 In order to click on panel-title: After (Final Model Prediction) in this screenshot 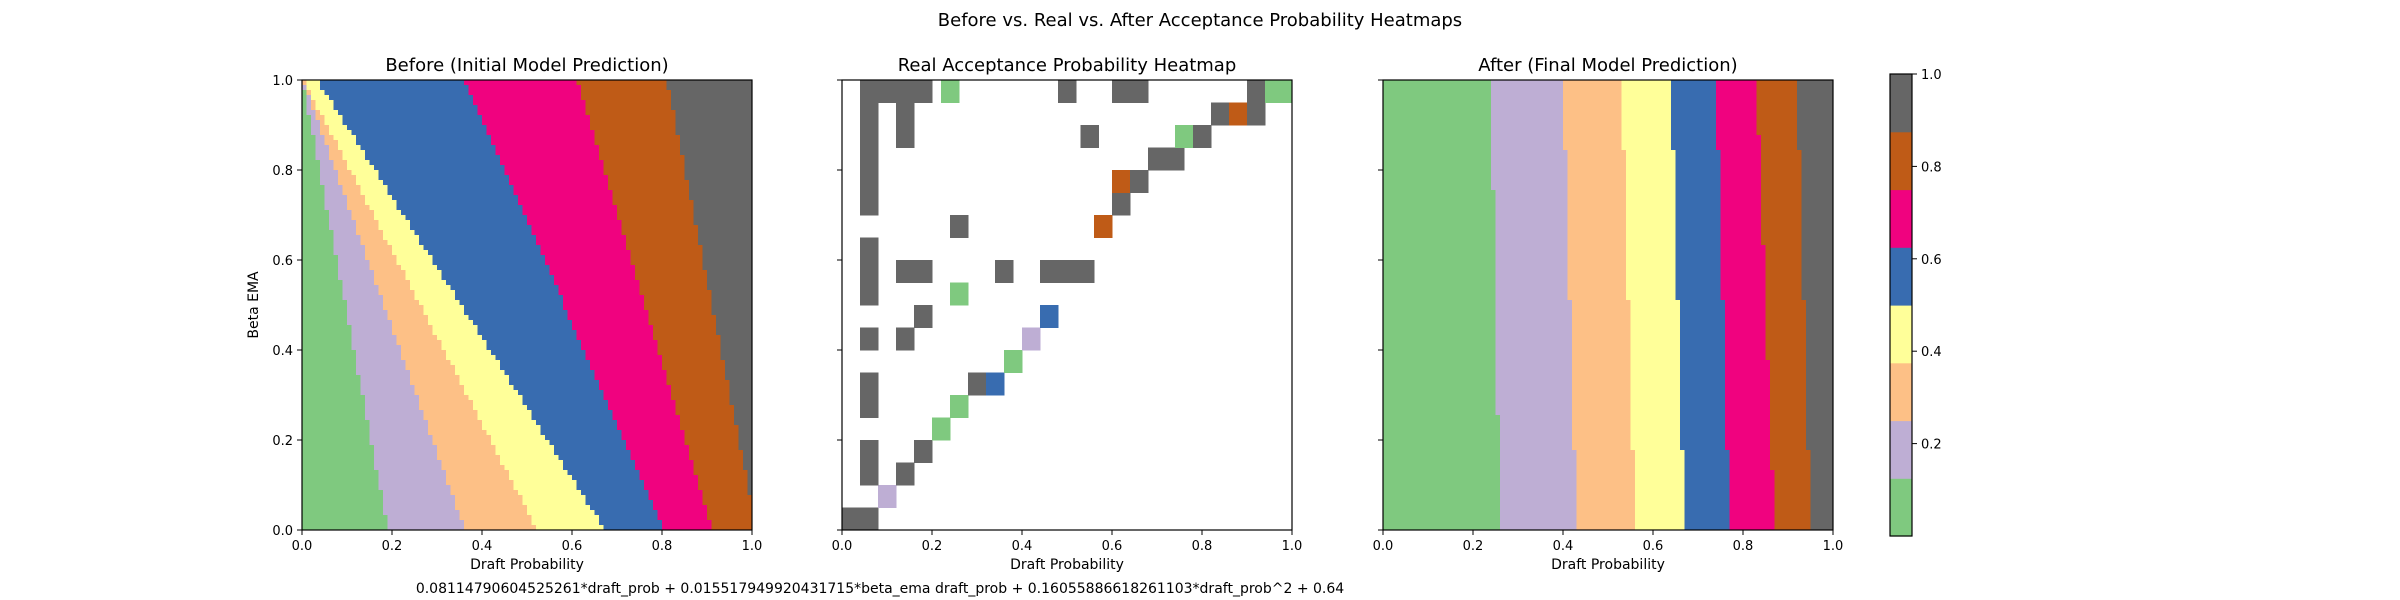, I will do `click(1607, 65)`.